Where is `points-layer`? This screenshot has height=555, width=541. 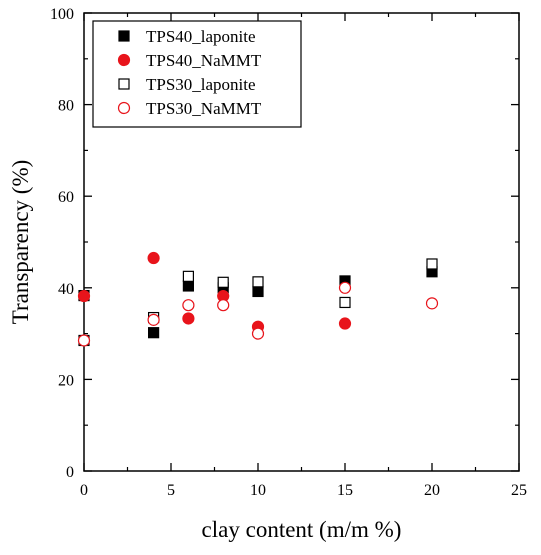
points-layer is located at coordinates (258, 299).